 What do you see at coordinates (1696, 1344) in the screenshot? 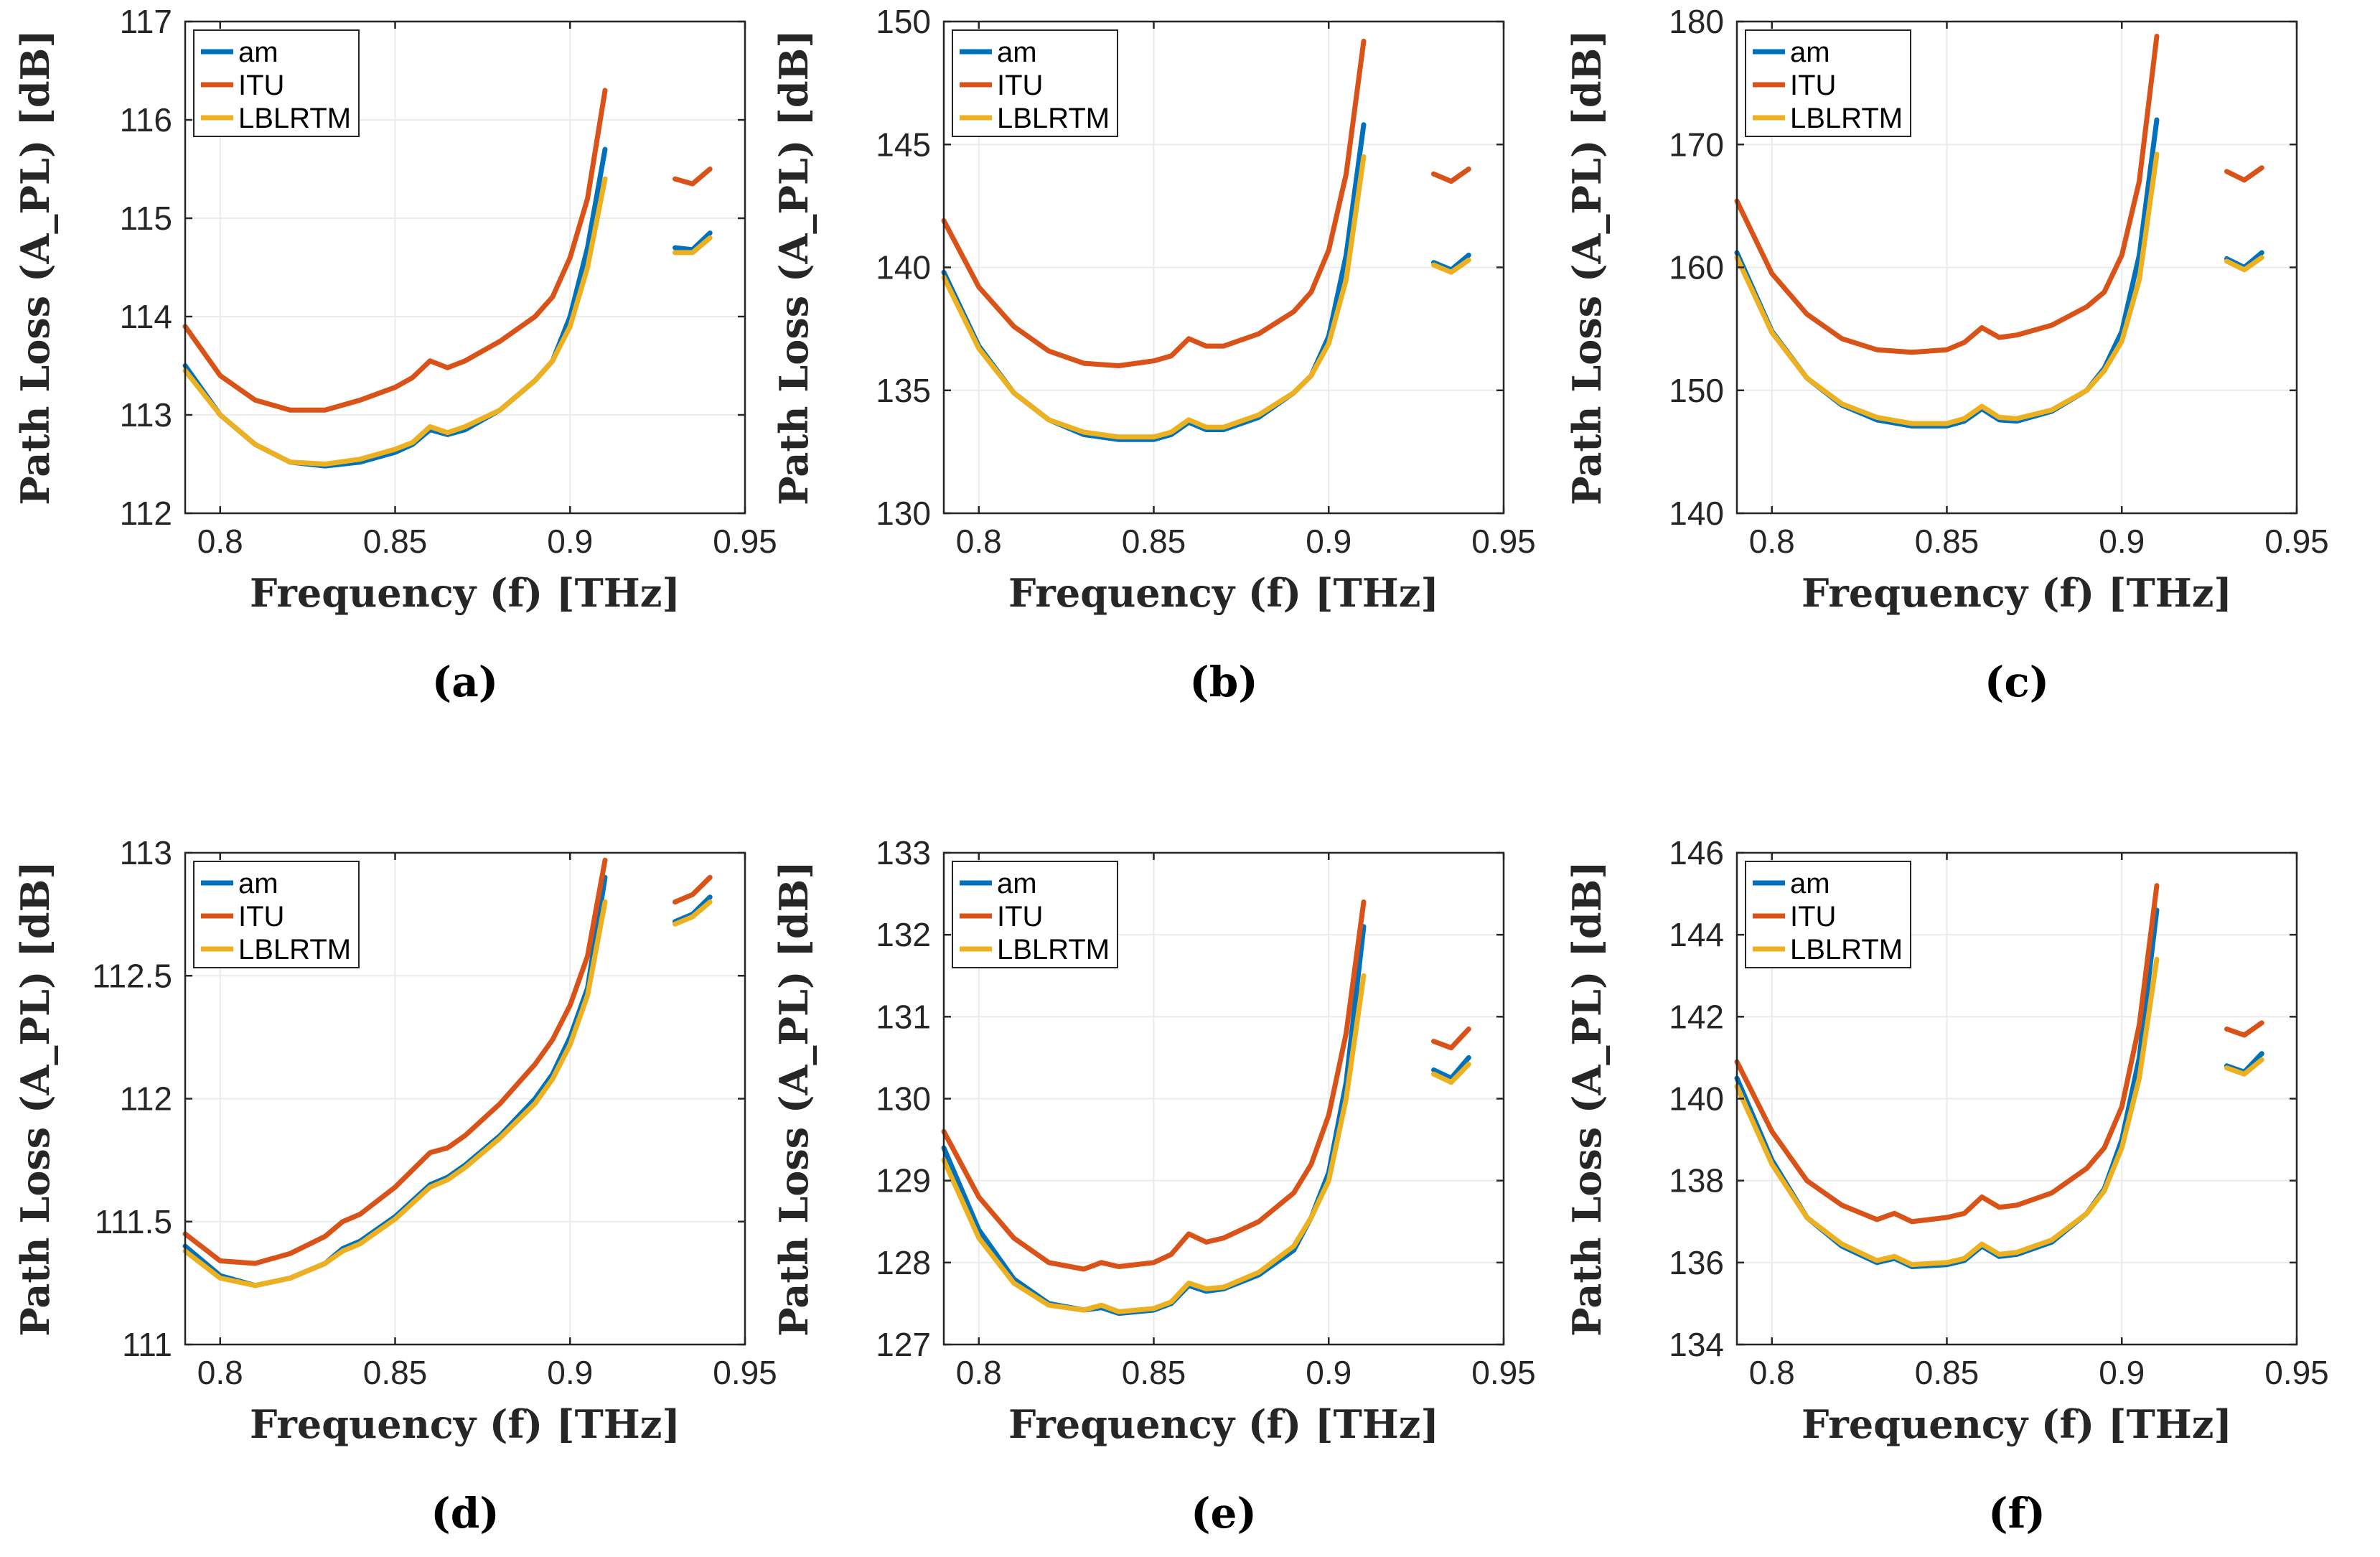
I see `y-tick-label: 134` at bounding box center [1696, 1344].